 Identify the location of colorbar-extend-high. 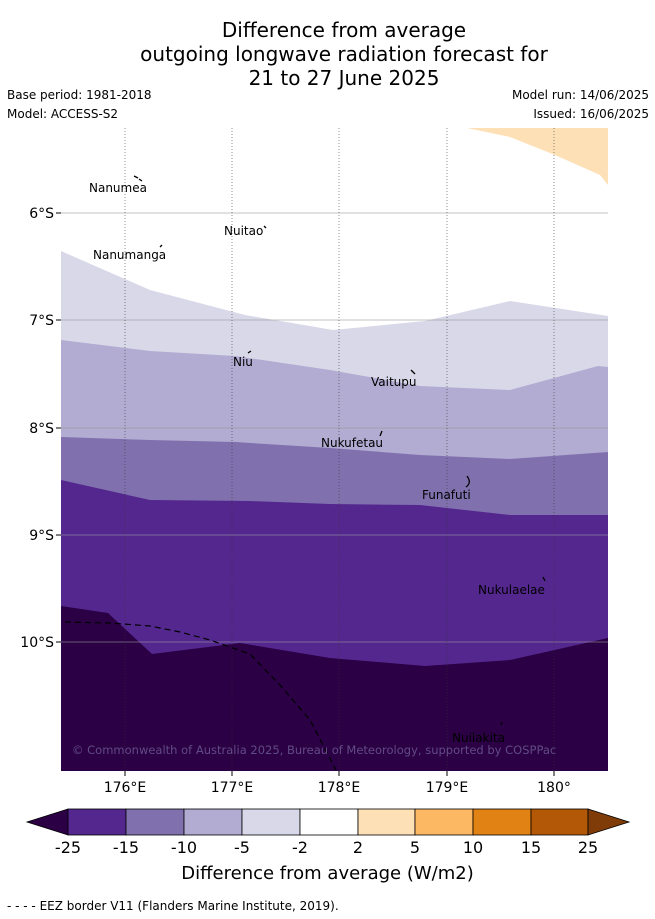
(609, 822).